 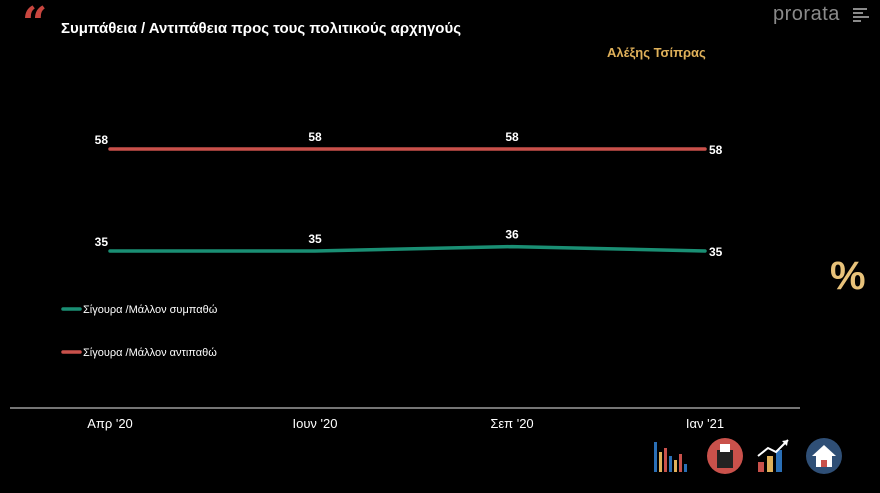 I want to click on bar-chart-icon, so click(x=670, y=457).